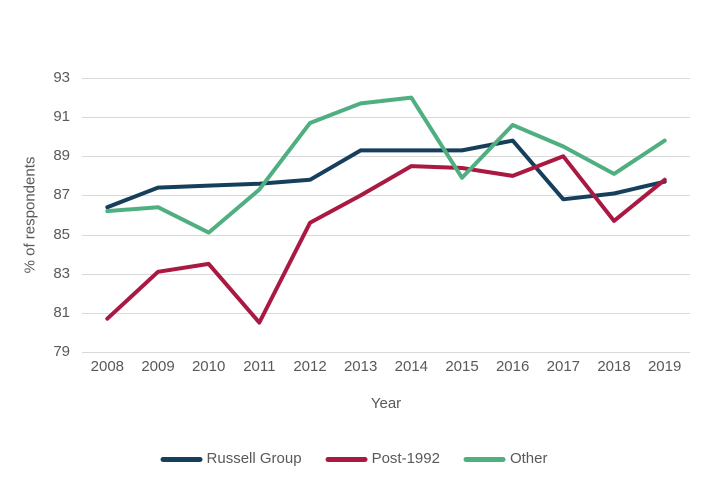 This screenshot has height=488, width=721. What do you see at coordinates (107, 366) in the screenshot?
I see `x-tick-label: 2008` at bounding box center [107, 366].